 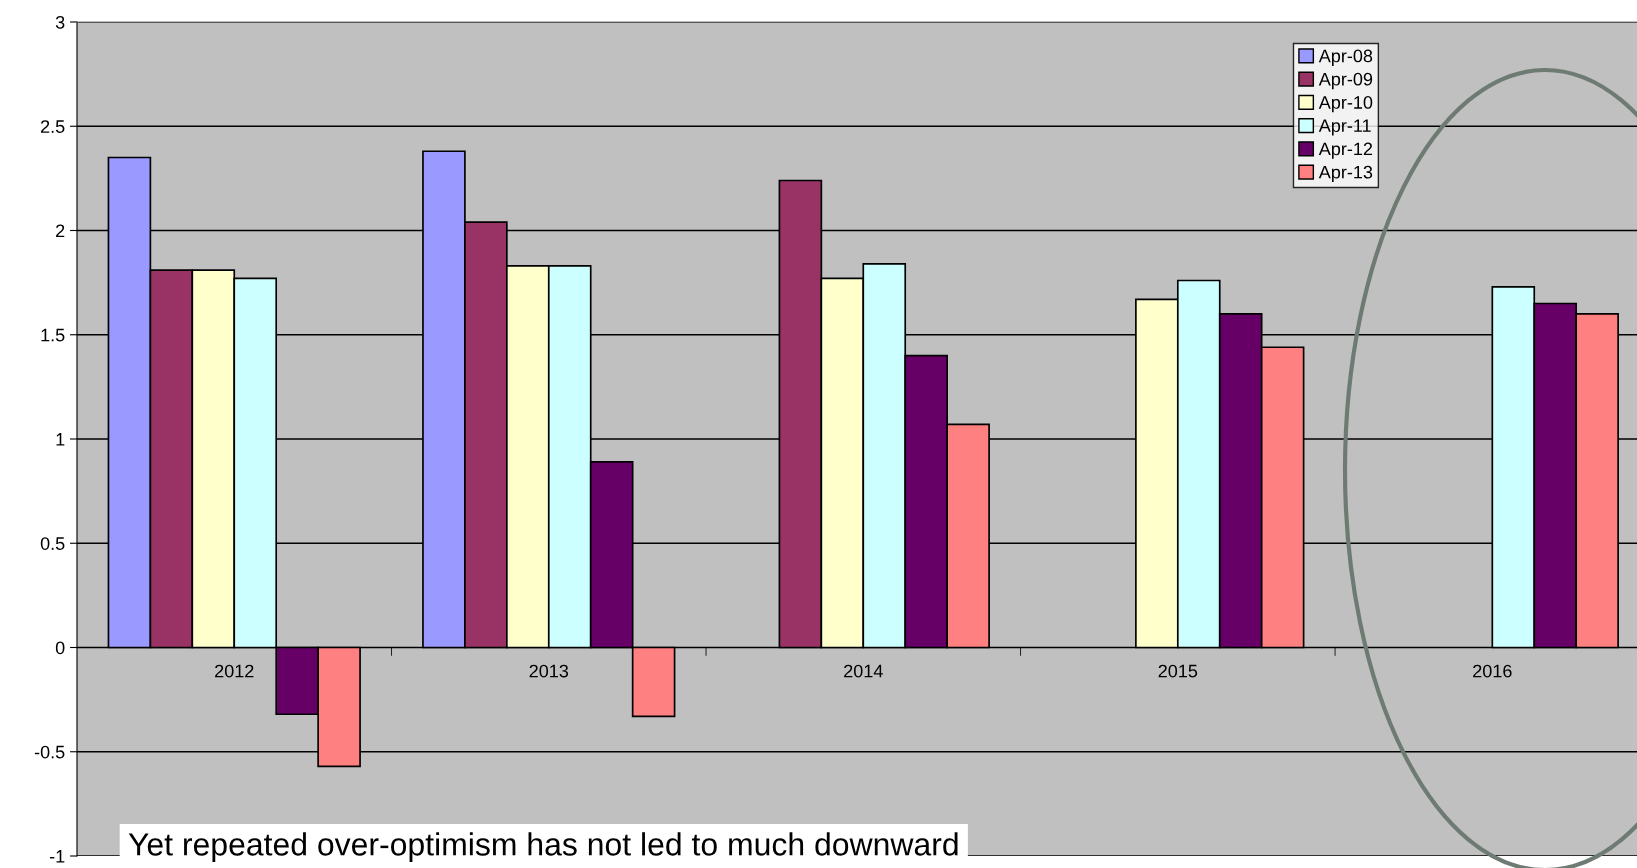 What do you see at coordinates (543, 847) in the screenshot?
I see `annotation: Yet repeated over-optimism has not led to much downward` at bounding box center [543, 847].